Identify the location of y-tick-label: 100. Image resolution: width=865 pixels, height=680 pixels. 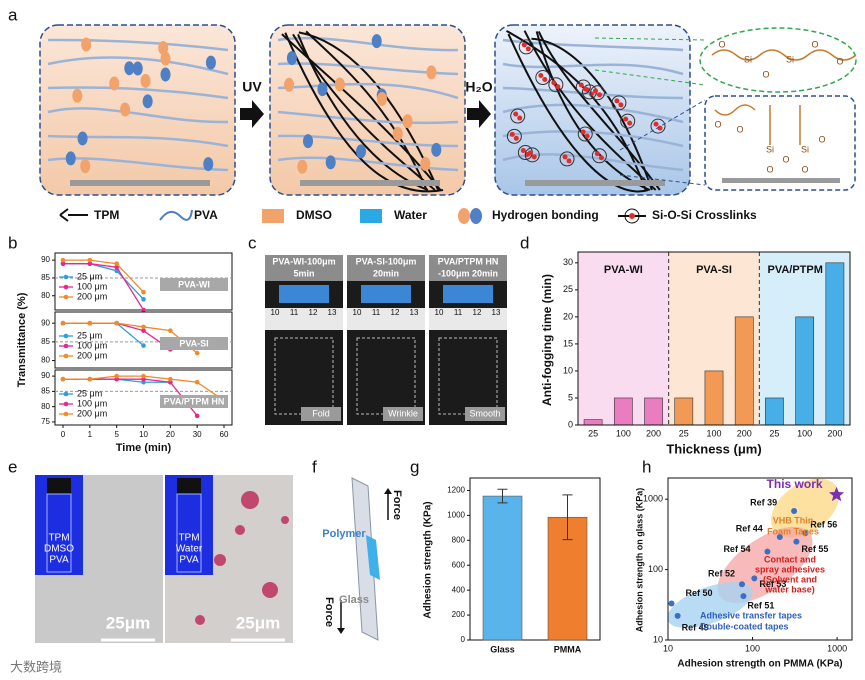
(655, 569).